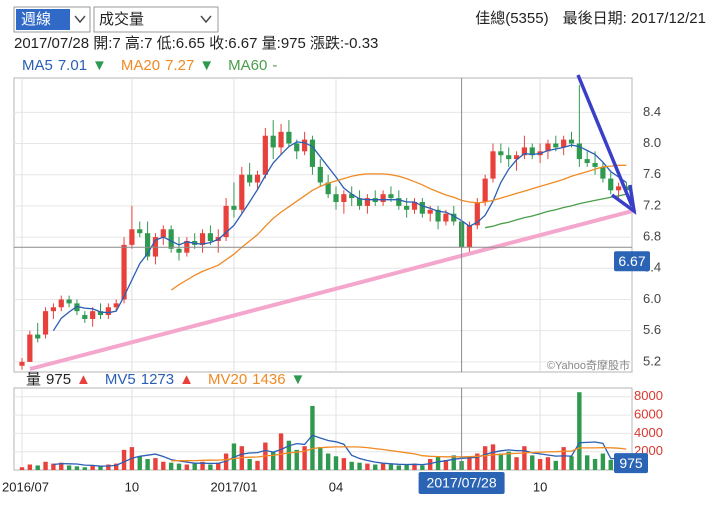 The height and width of the screenshot is (510, 720). Describe the element at coordinates (462, 483) in the screenshot. I see `crosshair-date-label: 2017/07/28` at that location.